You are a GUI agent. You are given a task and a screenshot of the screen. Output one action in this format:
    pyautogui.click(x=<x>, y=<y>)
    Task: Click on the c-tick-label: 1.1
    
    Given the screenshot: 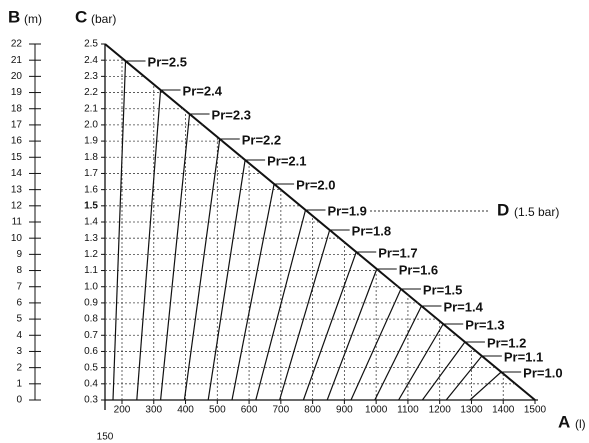 What is the action you would take?
    pyautogui.click(x=91, y=270)
    